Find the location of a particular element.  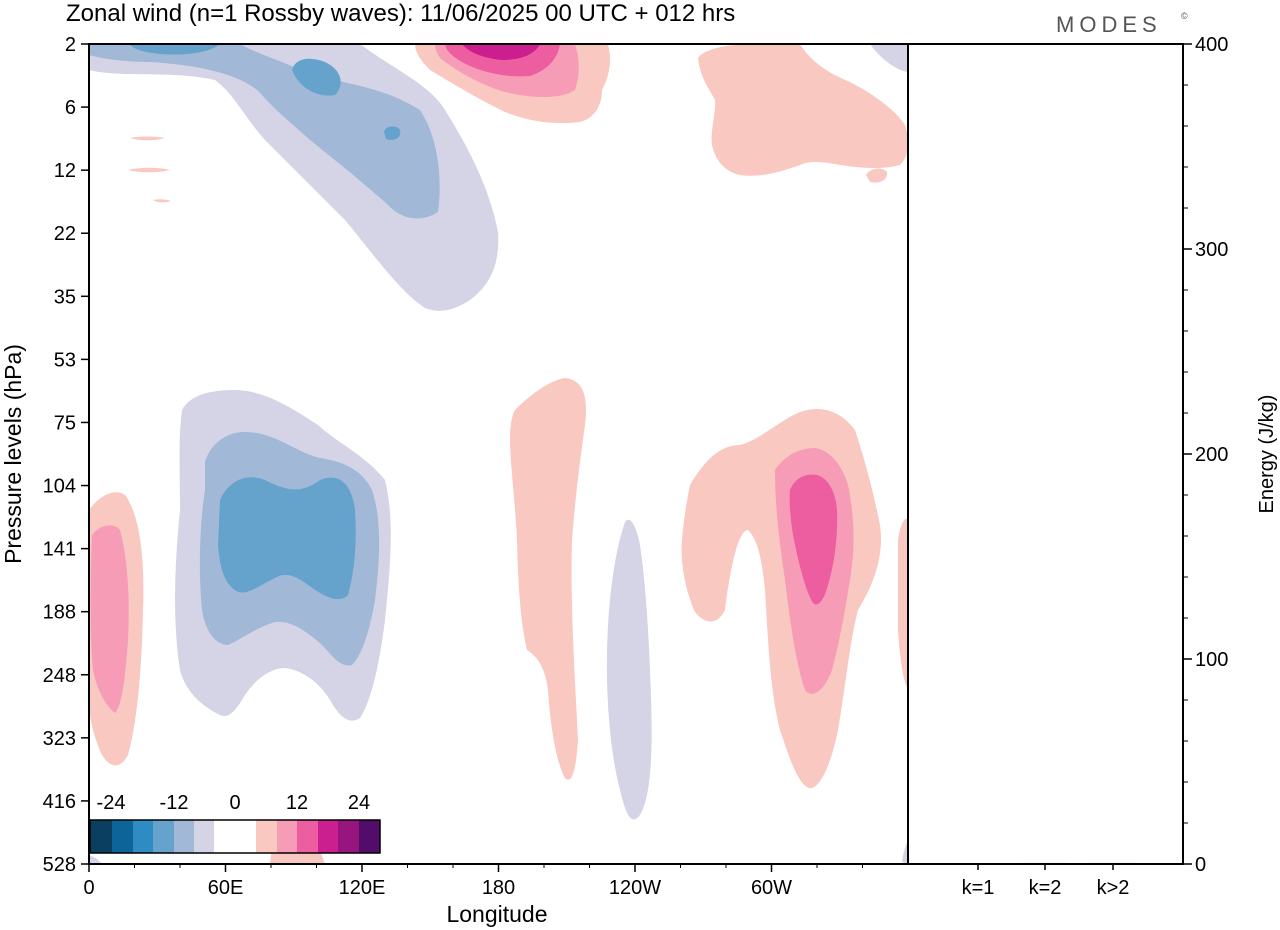

y-tick-label: 416 is located at coordinates (59, 802).